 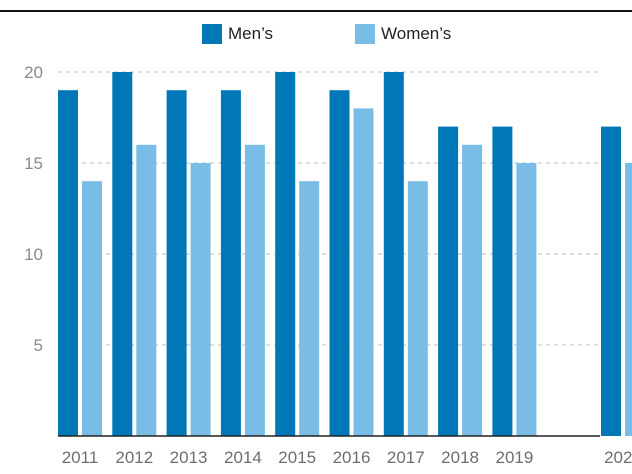 What do you see at coordinates (33, 72) in the screenshot?
I see `y-tick-label-20: 20` at bounding box center [33, 72].